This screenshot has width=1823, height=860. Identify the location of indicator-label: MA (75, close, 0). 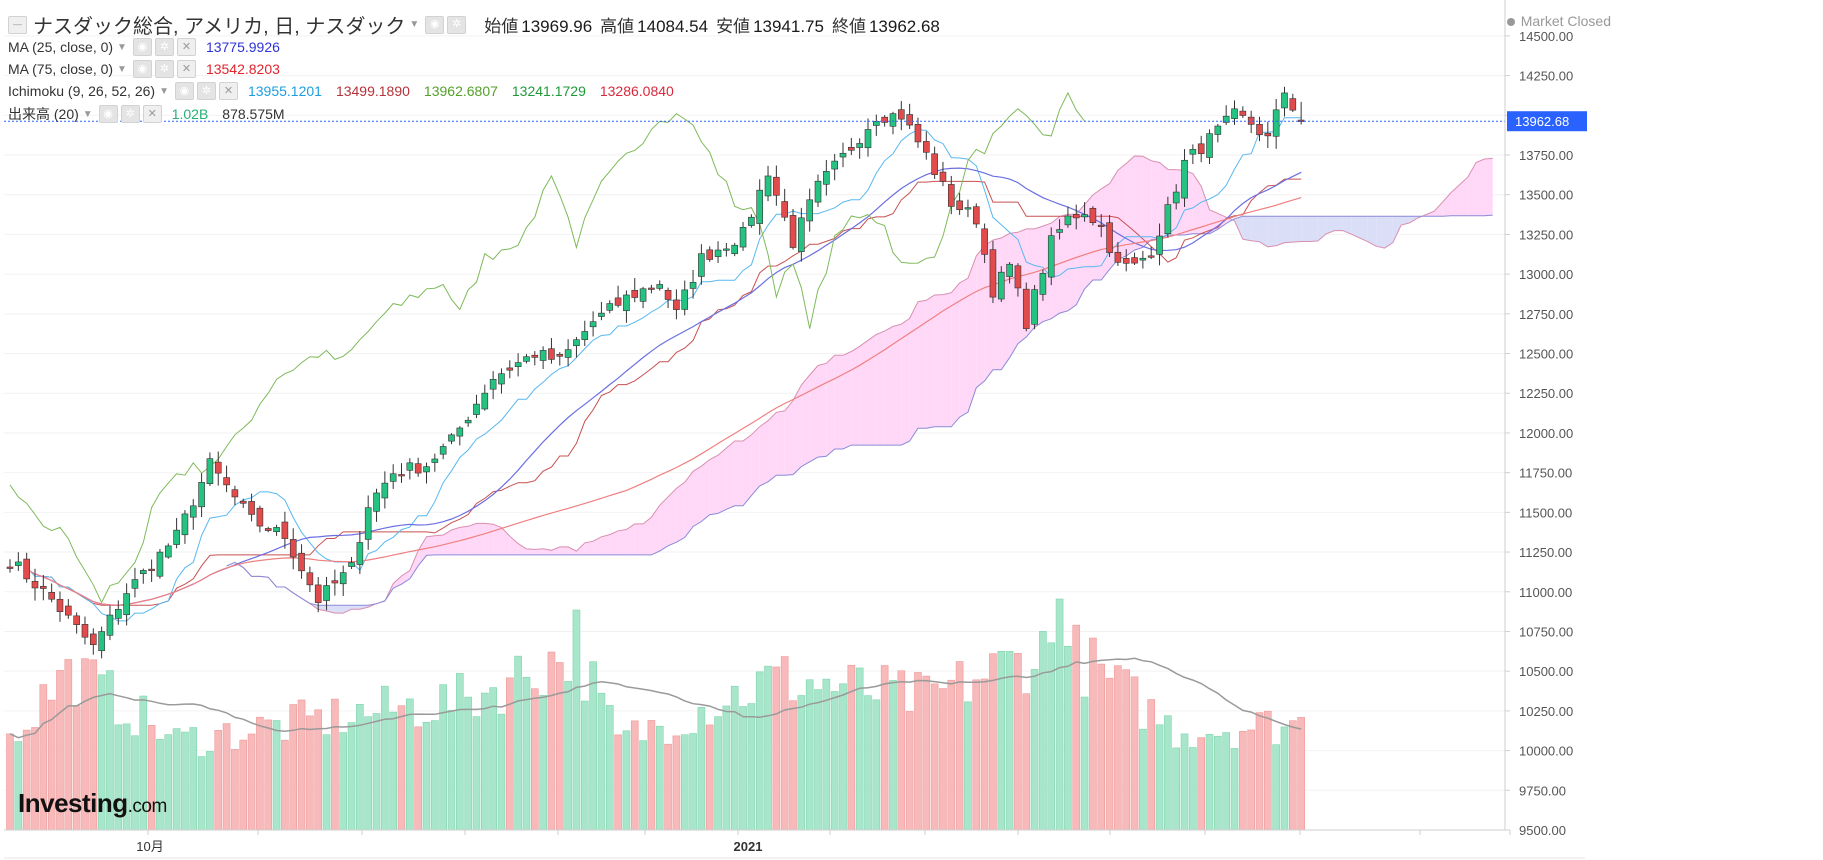
(61, 69).